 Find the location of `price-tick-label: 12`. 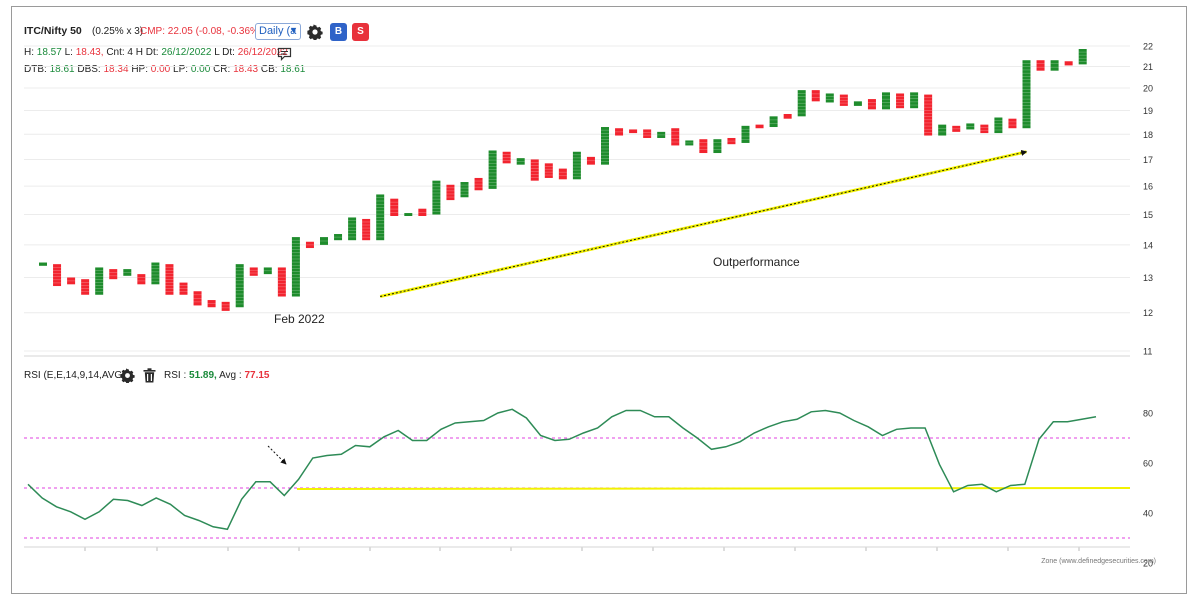

price-tick-label: 12 is located at coordinates (1148, 313).